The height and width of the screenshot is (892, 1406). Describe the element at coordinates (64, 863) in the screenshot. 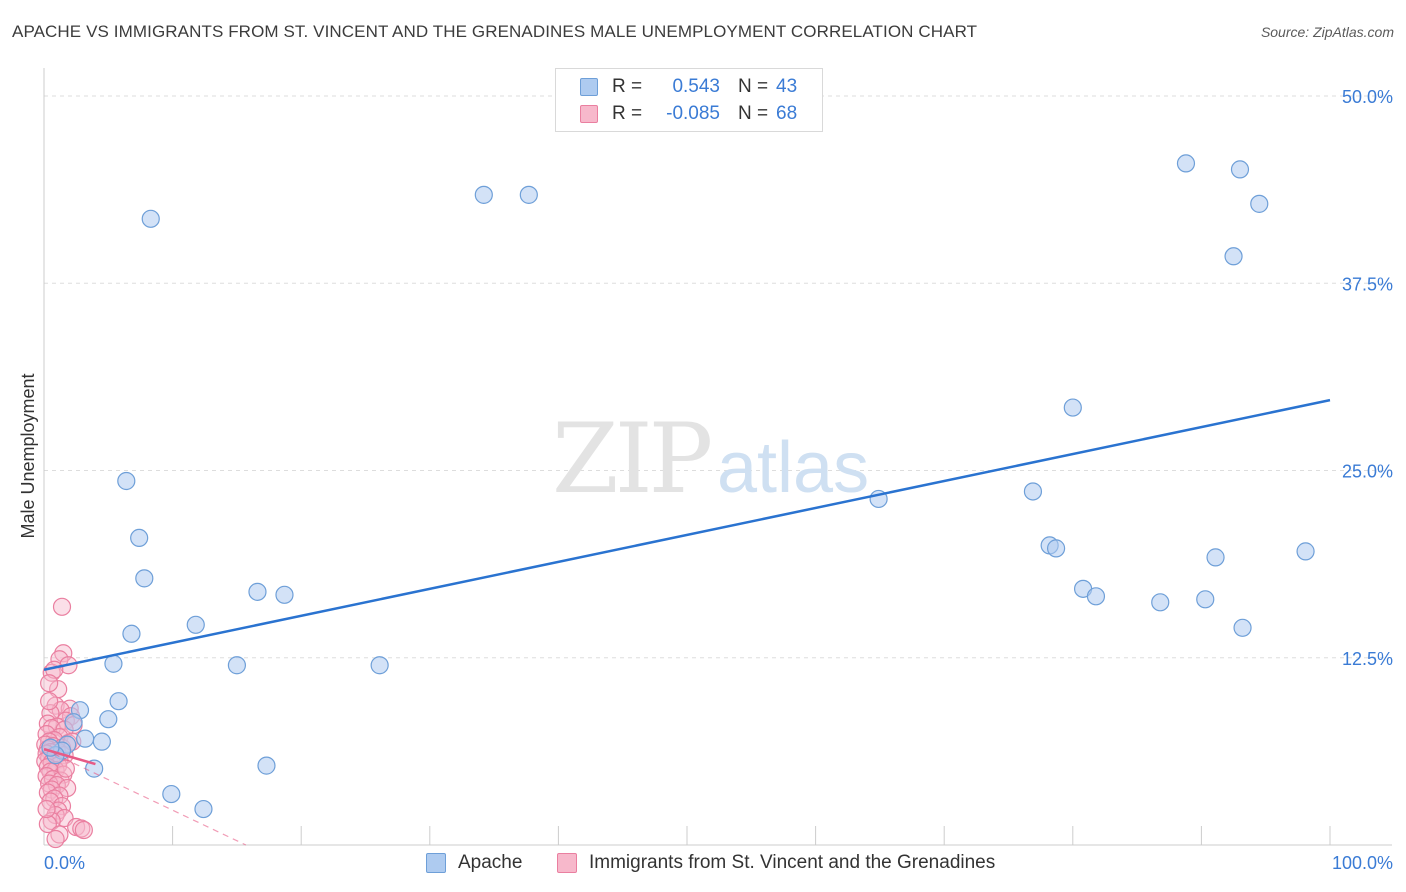

I see `x-tick-label: 0.0%` at that location.